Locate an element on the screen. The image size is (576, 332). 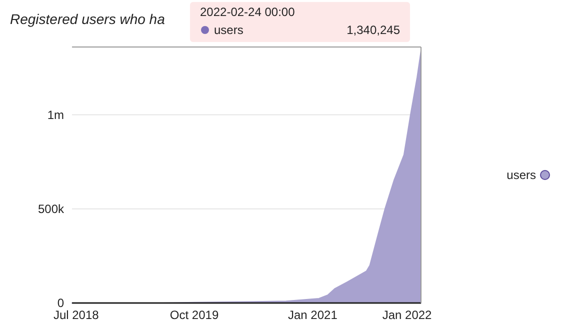
y-tick-label: 500k is located at coordinates (51, 209).